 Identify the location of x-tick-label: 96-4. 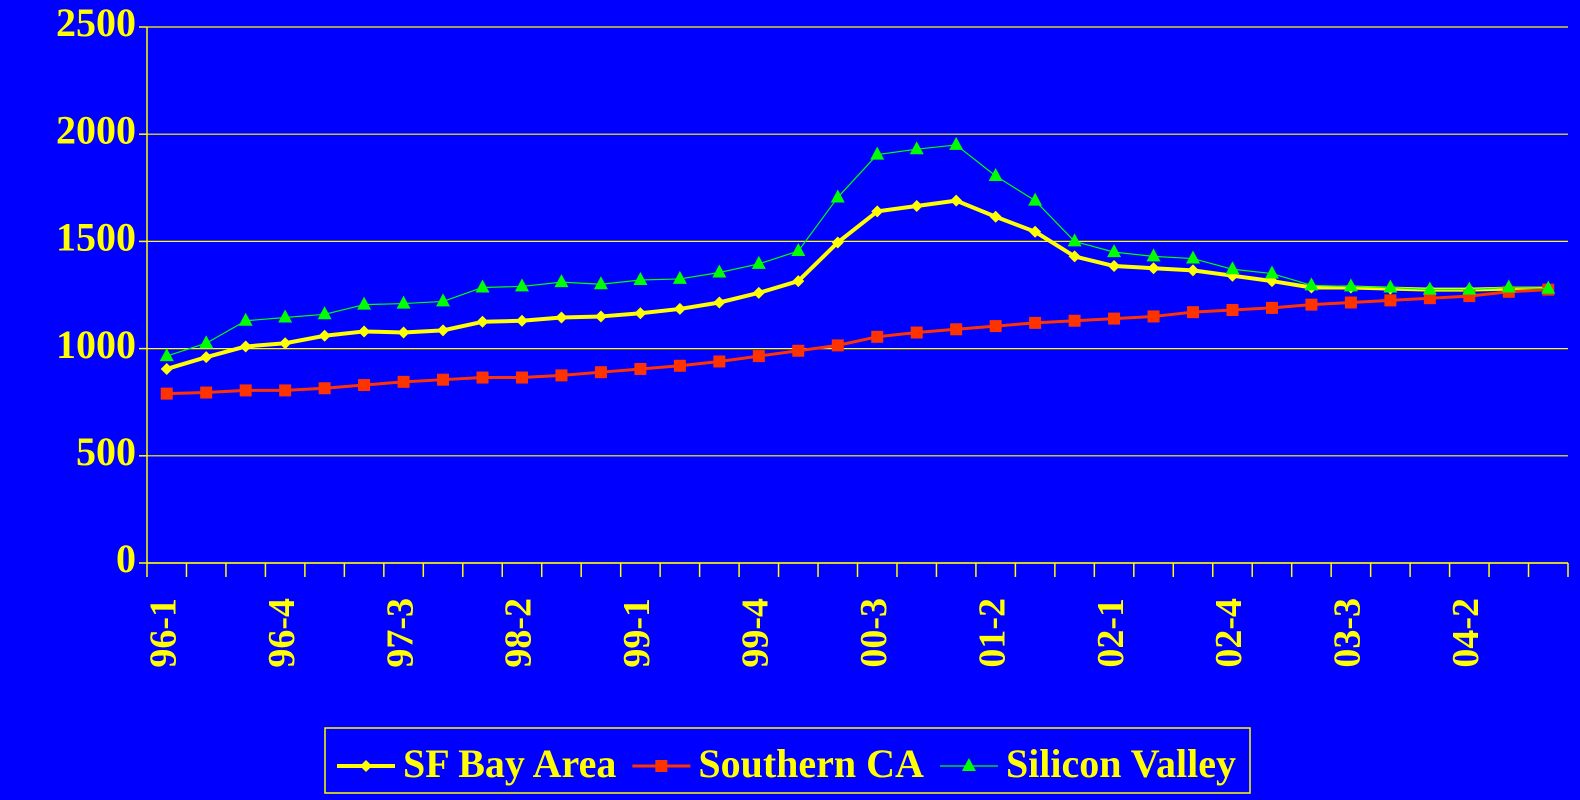
(282, 633).